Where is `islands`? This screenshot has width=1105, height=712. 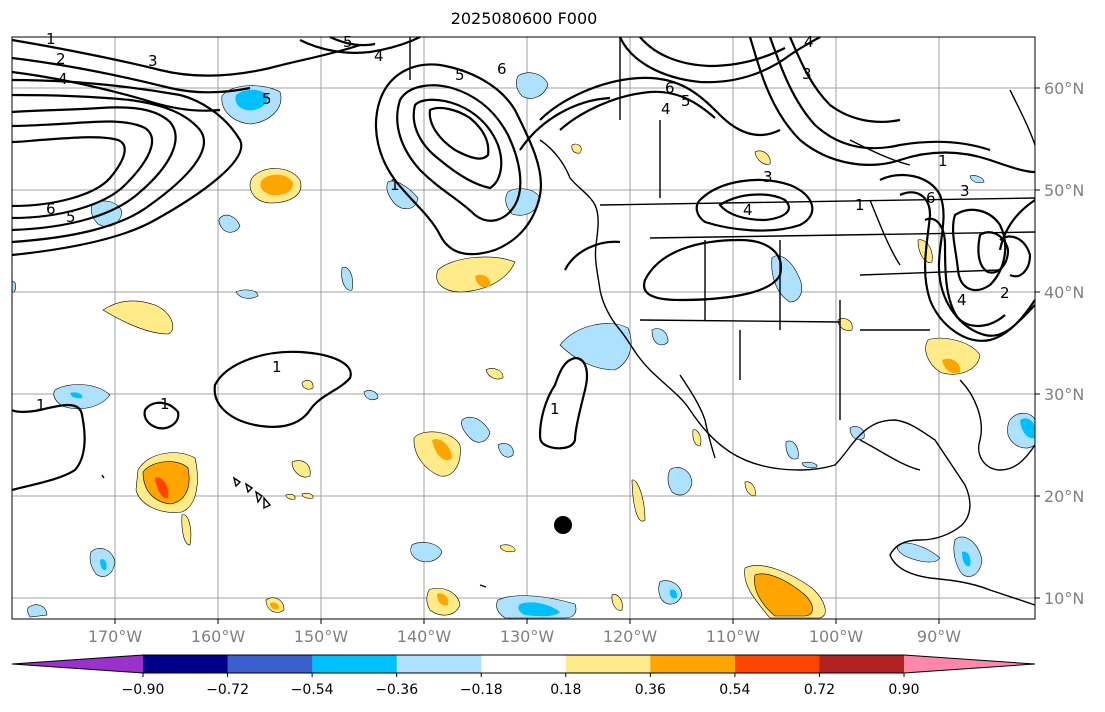 islands is located at coordinates (294, 531).